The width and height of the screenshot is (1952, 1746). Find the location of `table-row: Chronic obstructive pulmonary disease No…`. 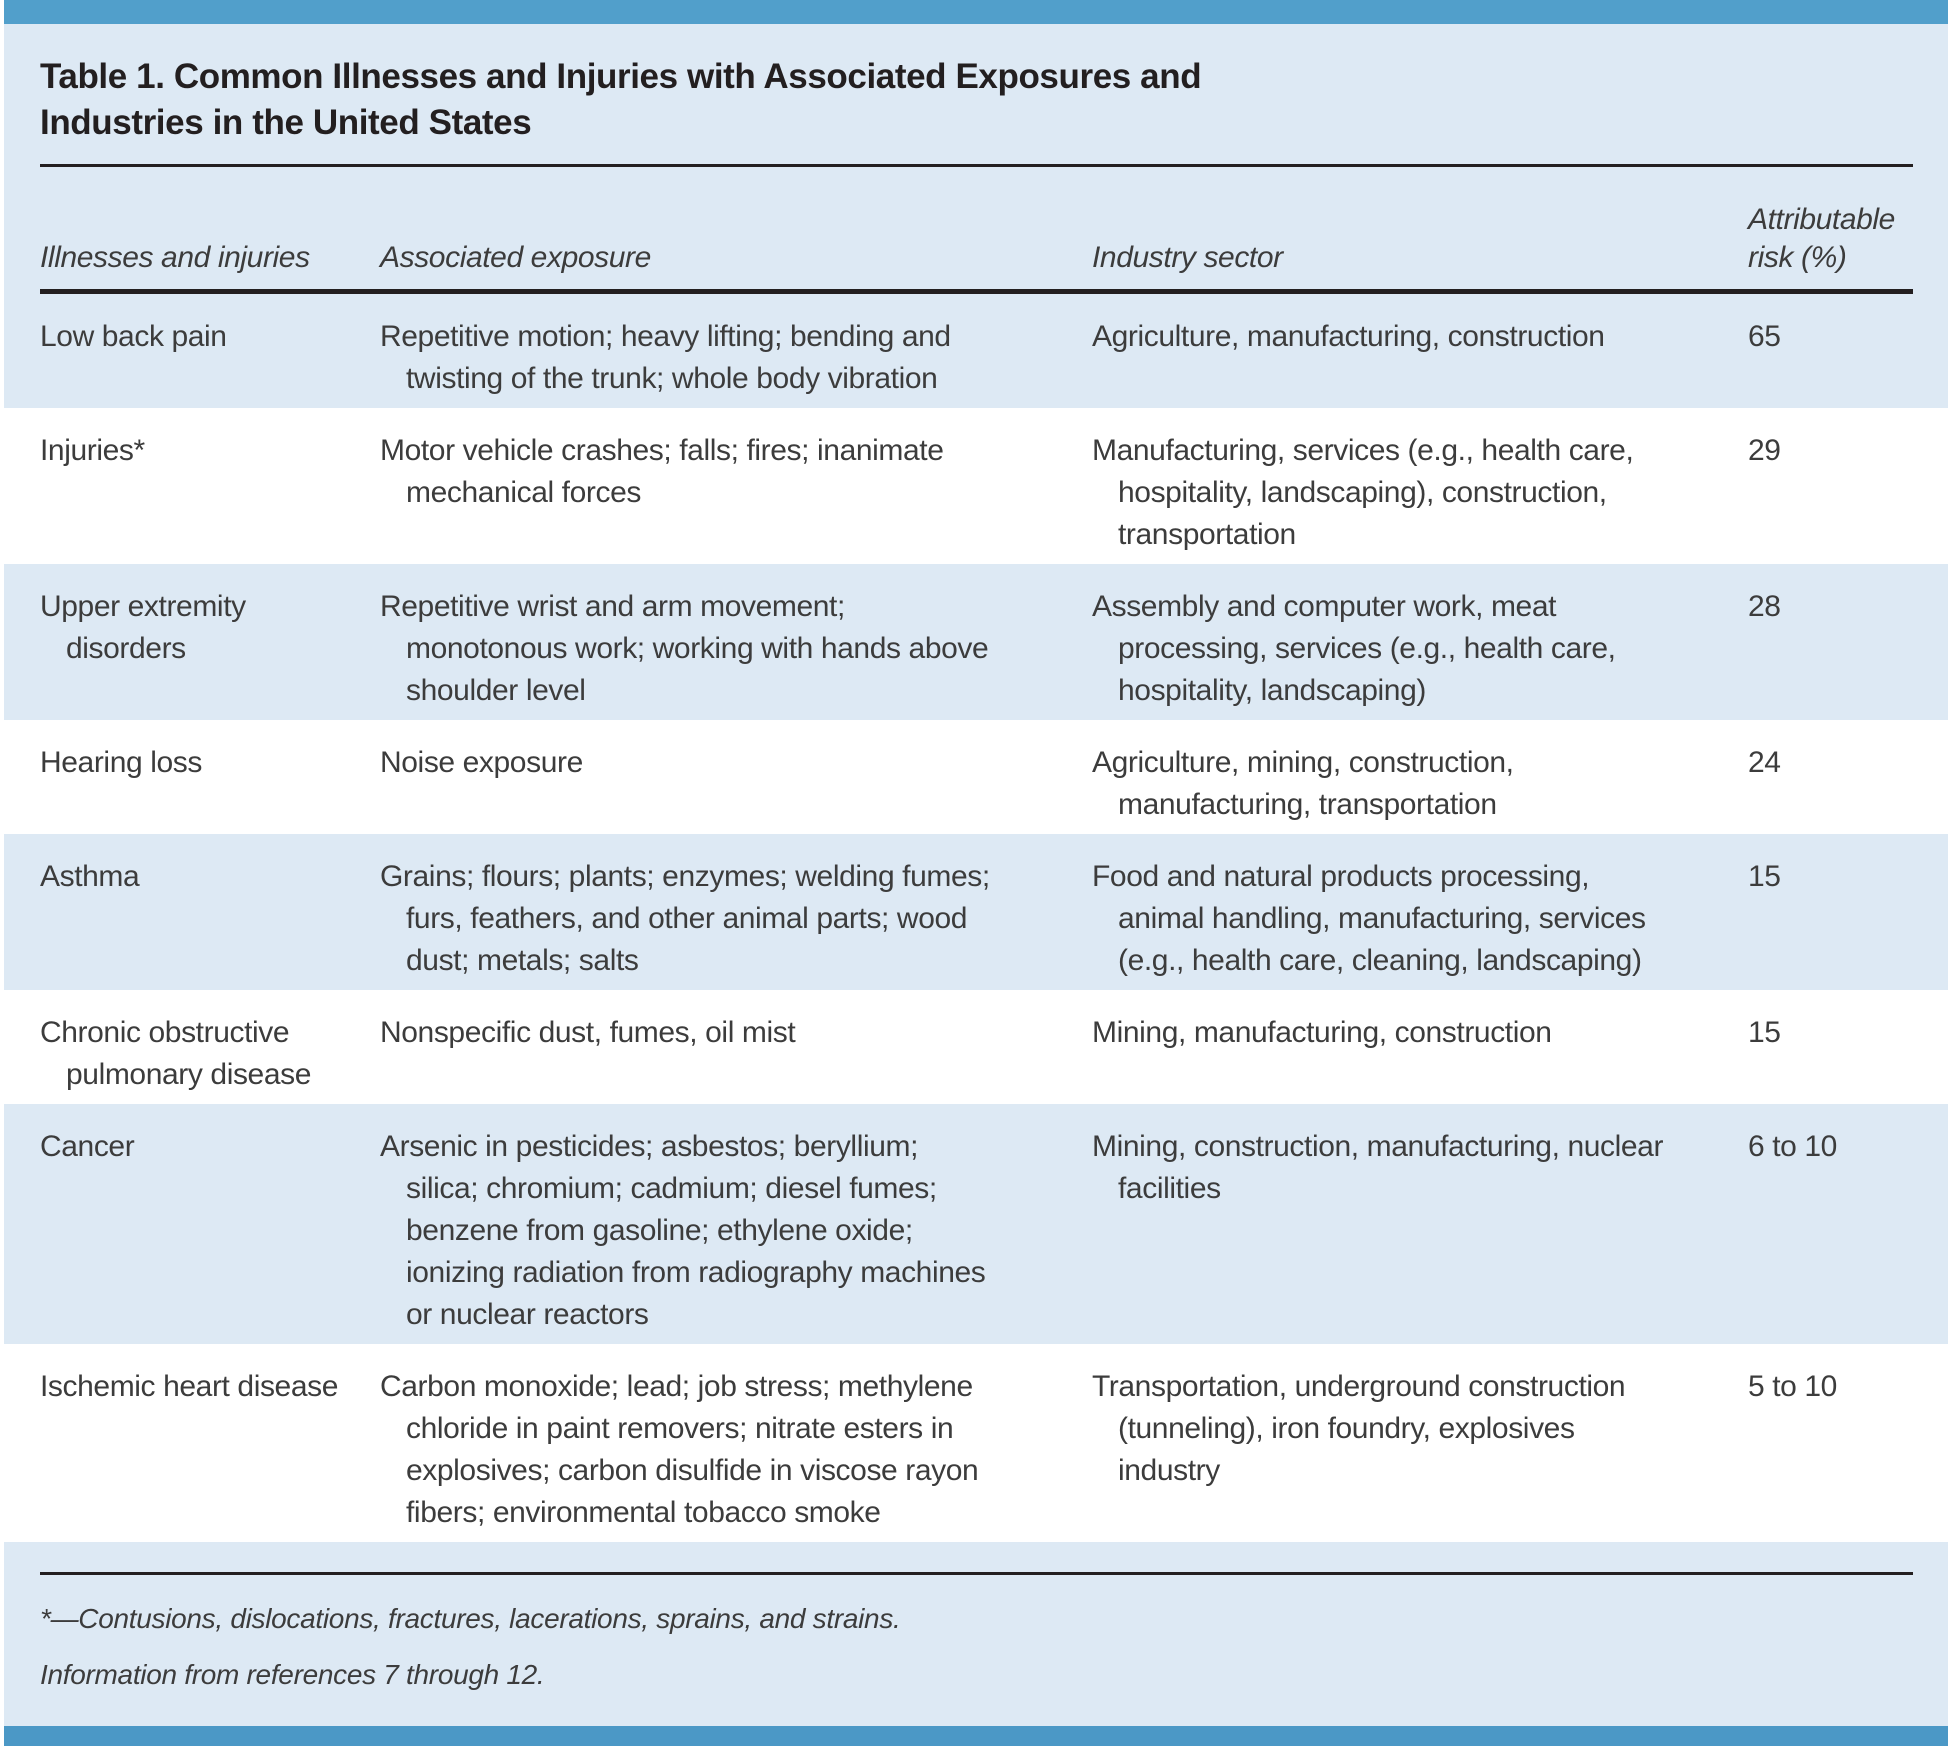

table-row: Chronic obstructive pulmonary disease No… is located at coordinates (976, 1047).